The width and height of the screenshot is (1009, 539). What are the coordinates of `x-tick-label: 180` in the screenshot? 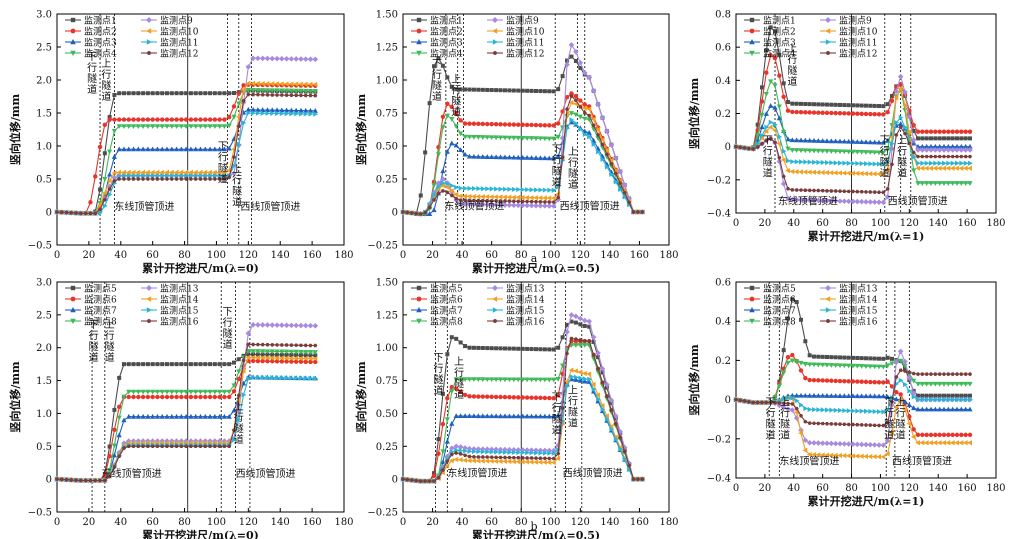 It's located at (995, 223).